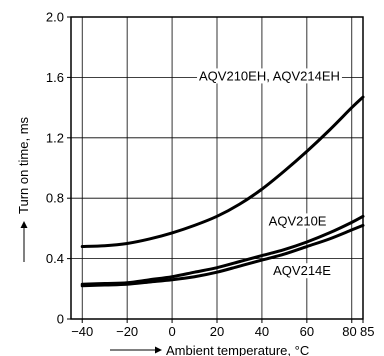 The height and width of the screenshot is (356, 384). I want to click on x-tick-label: −40, so click(82, 331).